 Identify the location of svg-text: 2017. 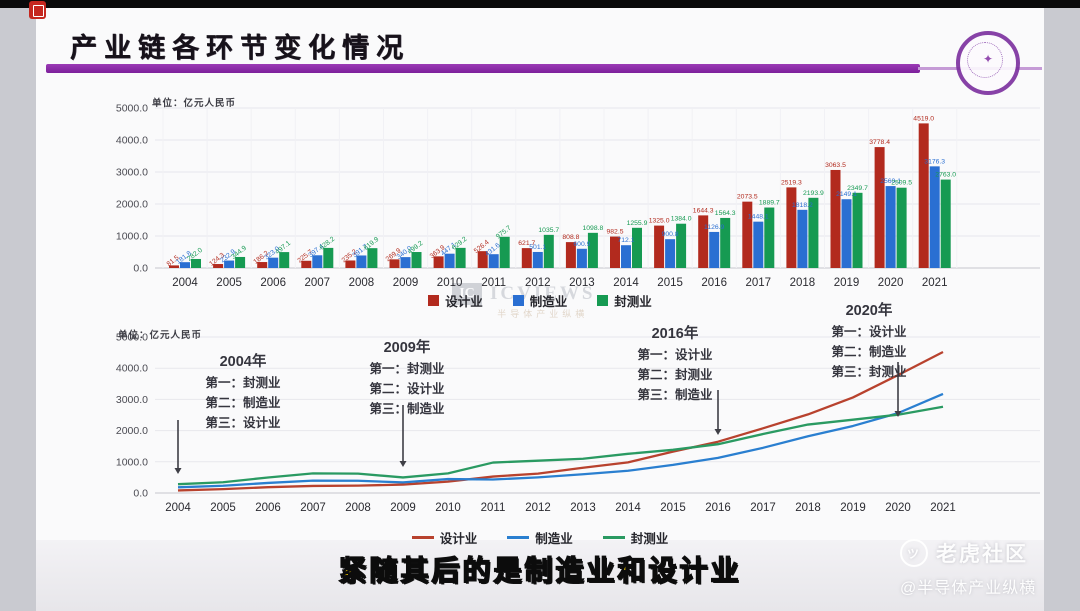
(763, 508).